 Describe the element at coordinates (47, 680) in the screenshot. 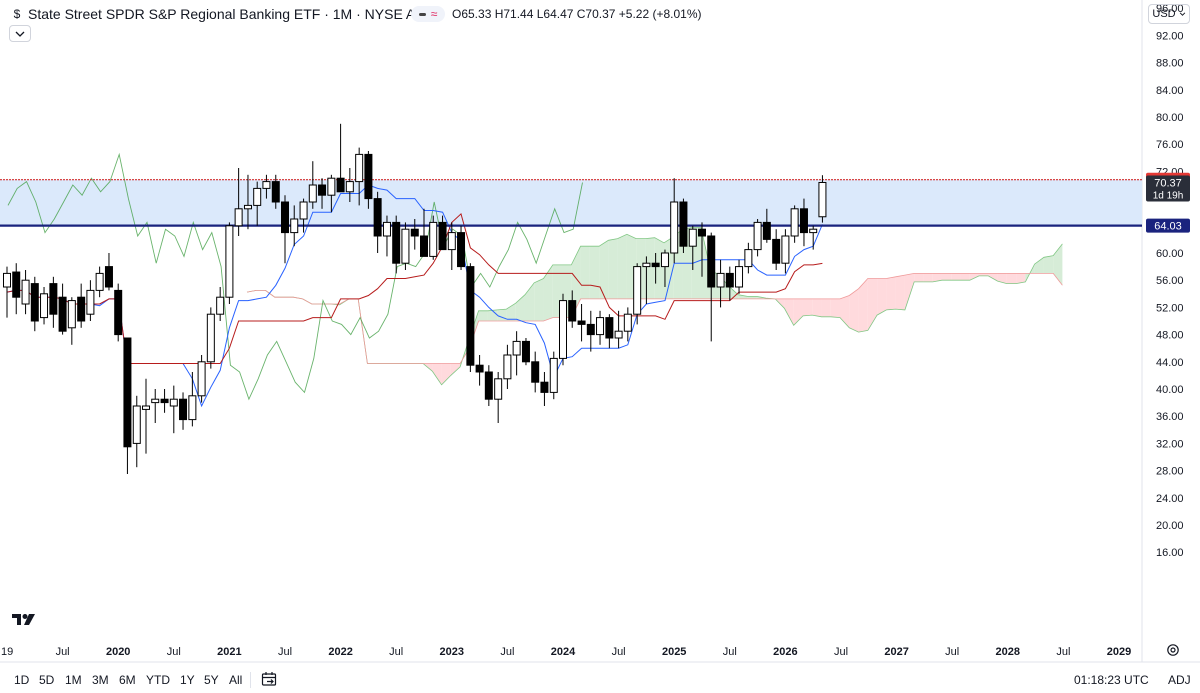

I see `range-5d: 5D` at that location.